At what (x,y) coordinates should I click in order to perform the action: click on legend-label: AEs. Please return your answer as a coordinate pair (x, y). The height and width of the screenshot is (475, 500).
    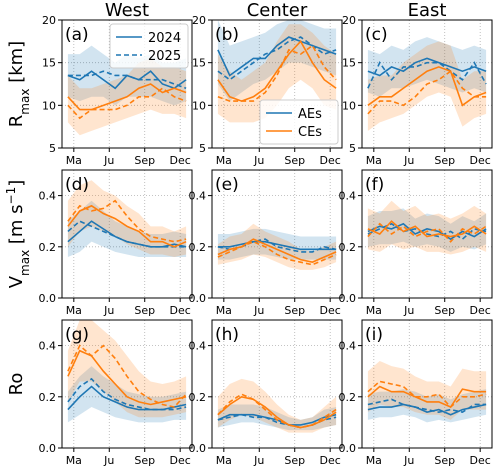
    Looking at the image, I should click on (310, 114).